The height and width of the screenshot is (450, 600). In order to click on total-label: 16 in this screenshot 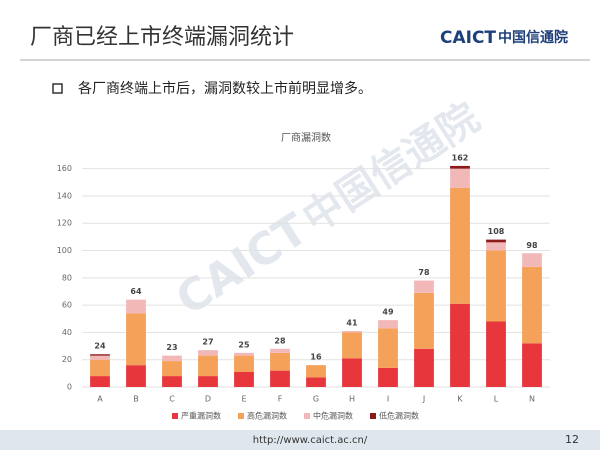, I will do `click(316, 357)`.